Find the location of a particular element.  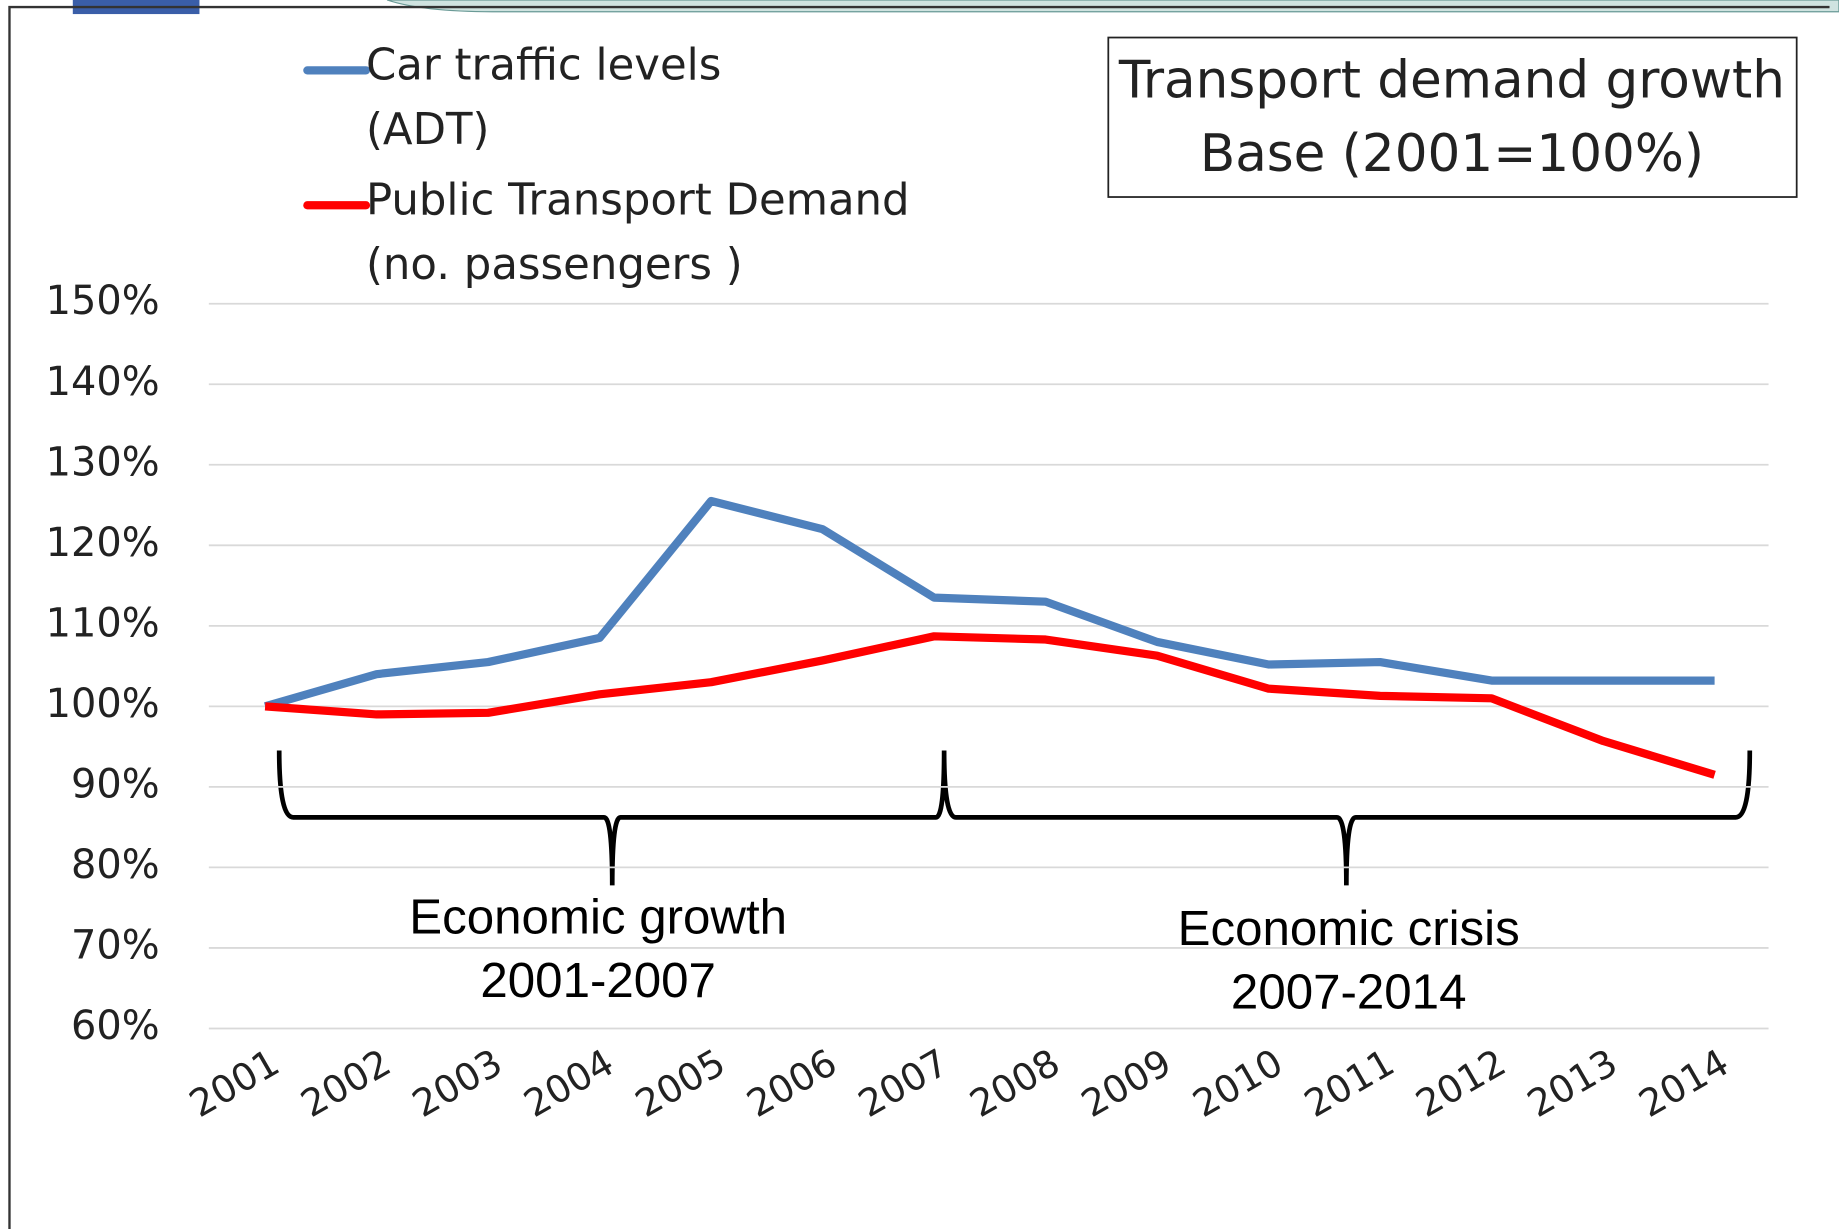

y-tick-label: 130% is located at coordinates (103, 462).